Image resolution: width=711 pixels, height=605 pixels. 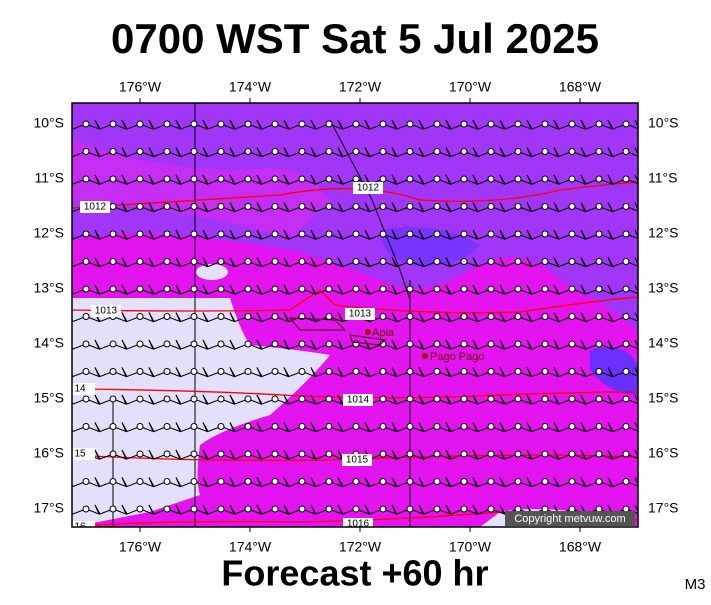 I want to click on deep-purple, so click(x=614, y=371).